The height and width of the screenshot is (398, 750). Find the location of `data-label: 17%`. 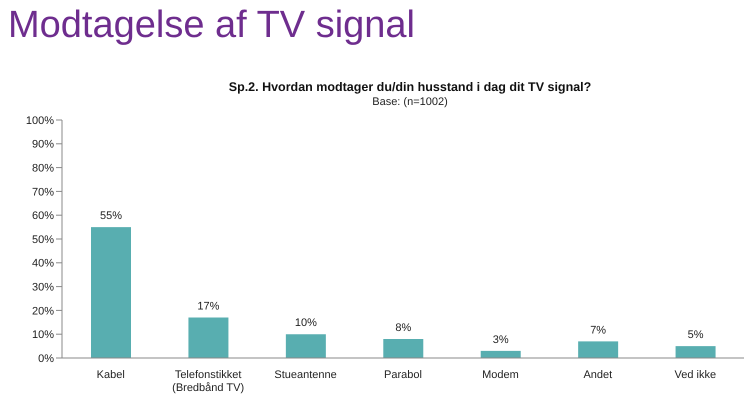

data-label: 17% is located at coordinates (208, 306).